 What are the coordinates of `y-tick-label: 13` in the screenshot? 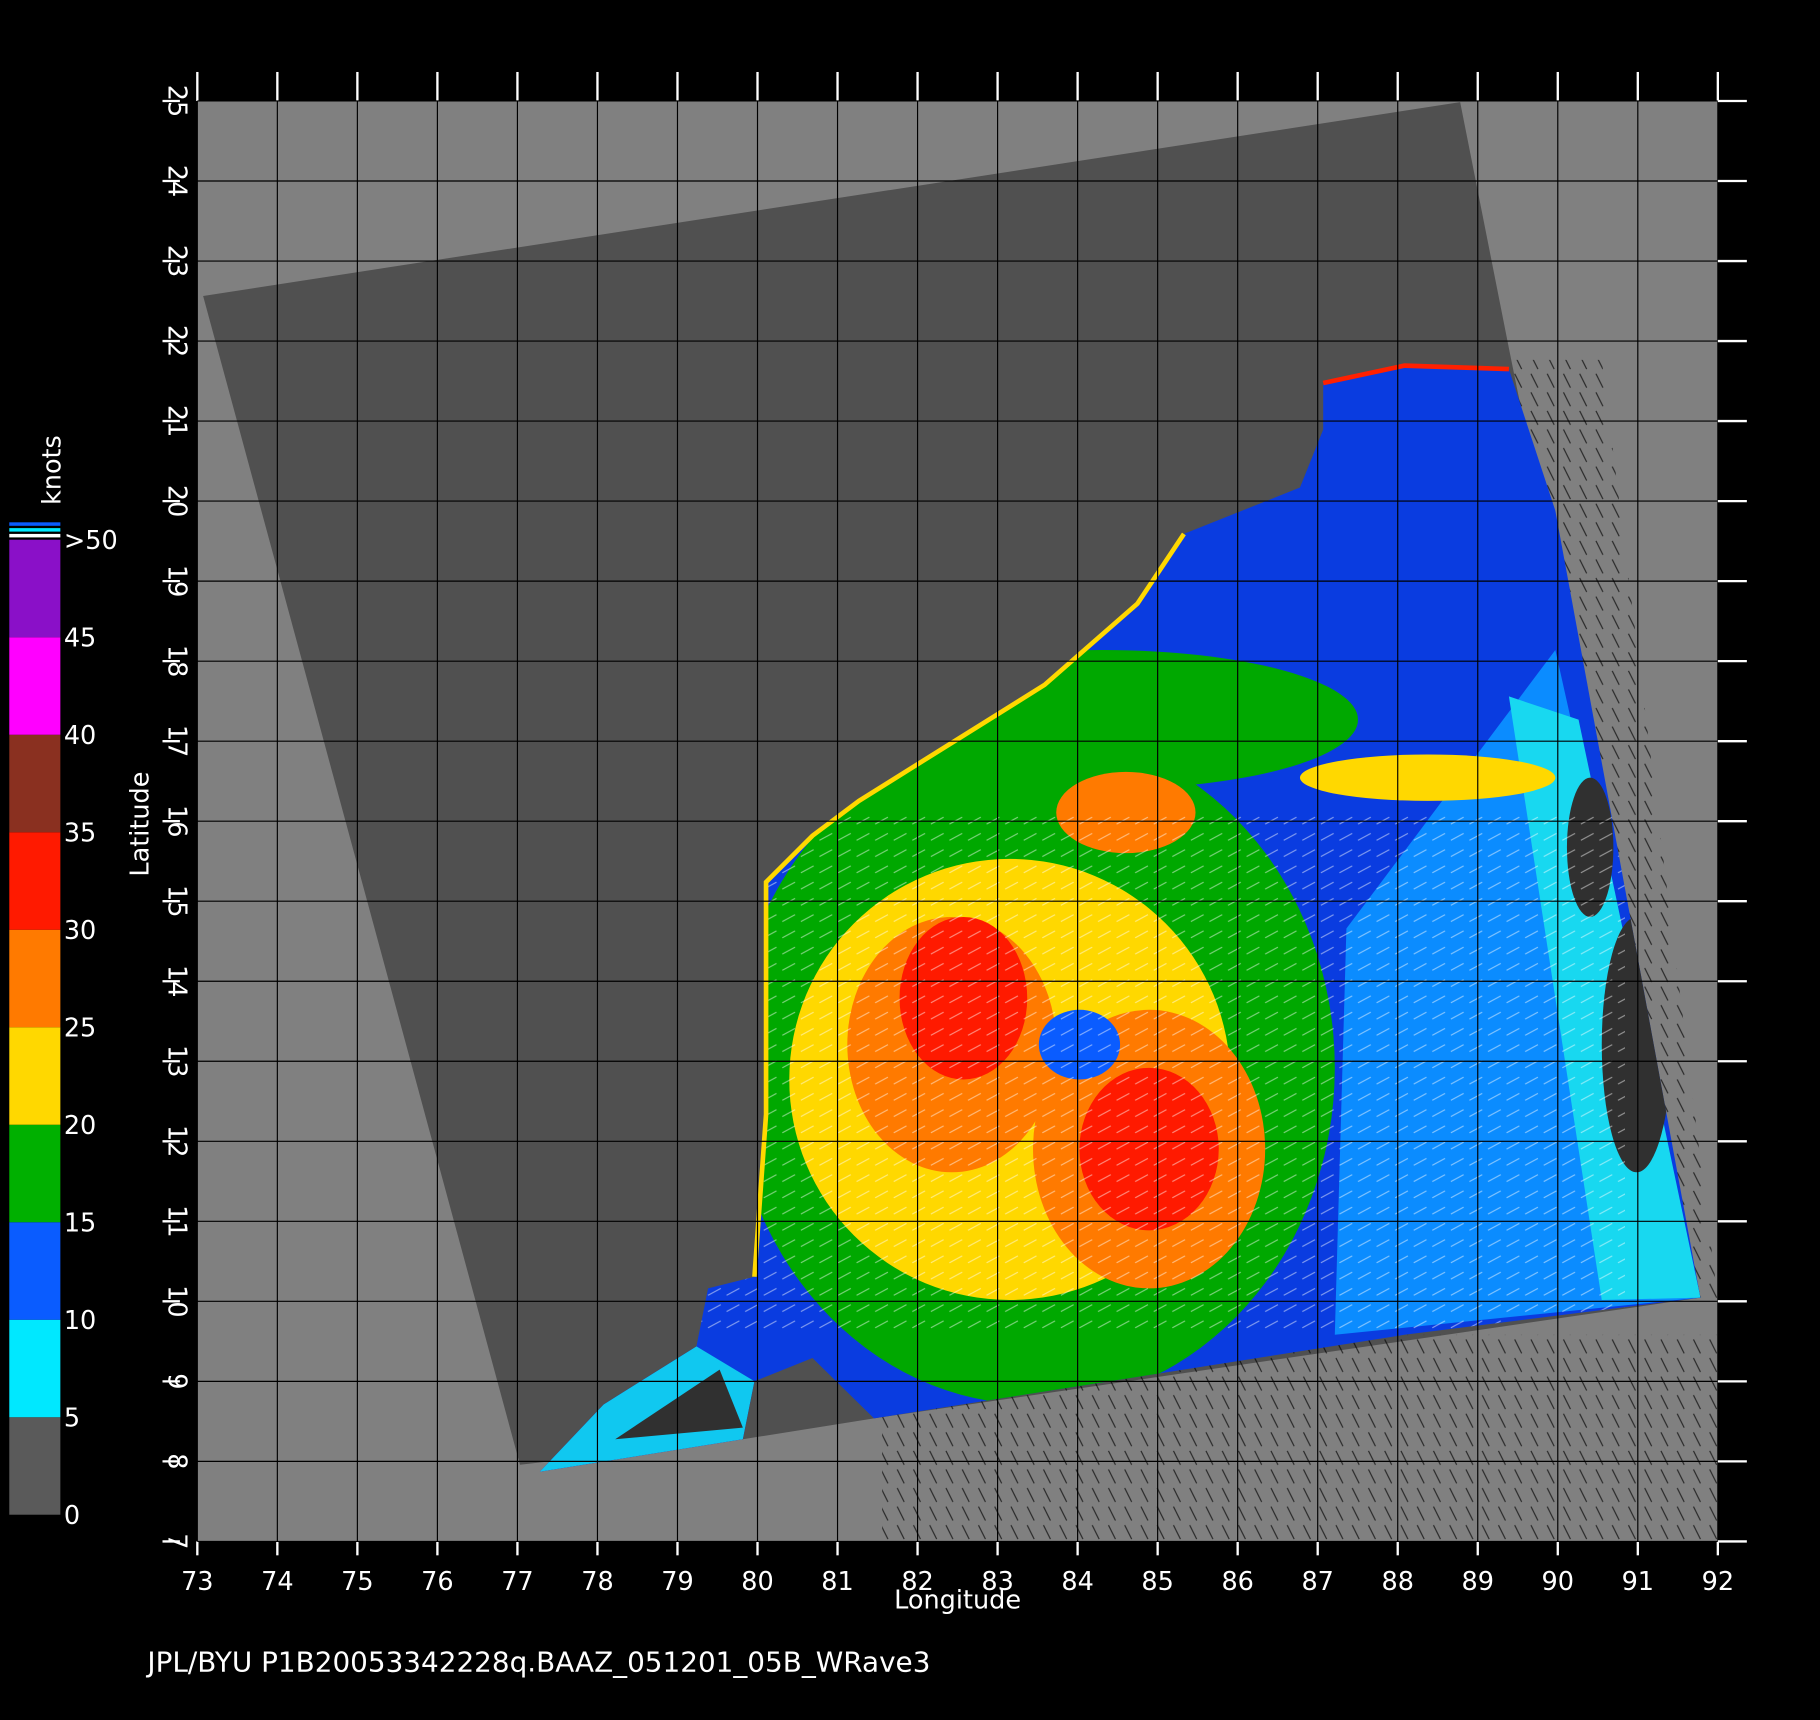 It's located at (176, 1061).